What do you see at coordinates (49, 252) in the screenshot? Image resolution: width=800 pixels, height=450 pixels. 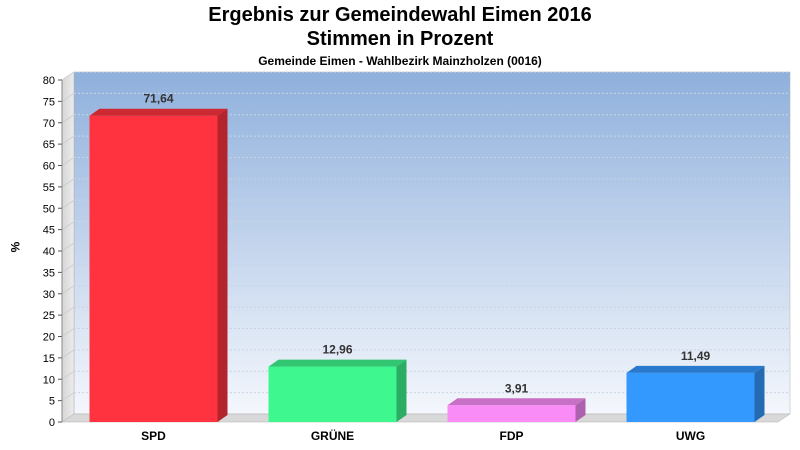 I see `y-tick-label: 40` at bounding box center [49, 252].